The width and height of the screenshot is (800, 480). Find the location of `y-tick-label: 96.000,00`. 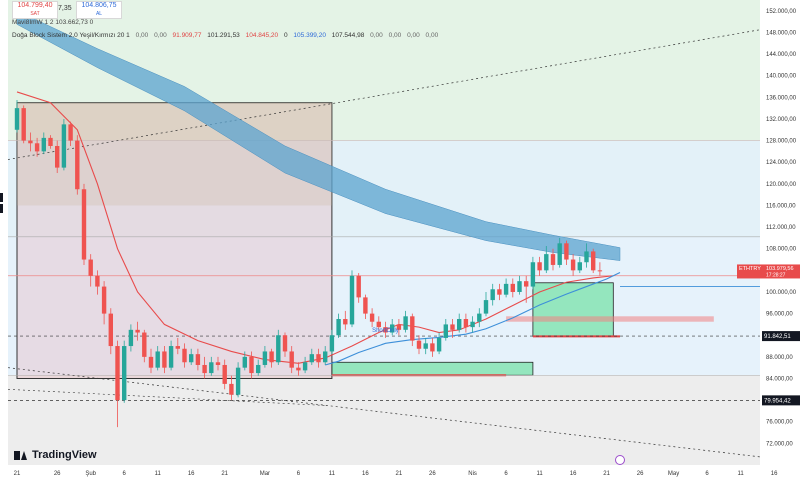

y-tick-label: 96.000,00 is located at coordinates (779, 315).